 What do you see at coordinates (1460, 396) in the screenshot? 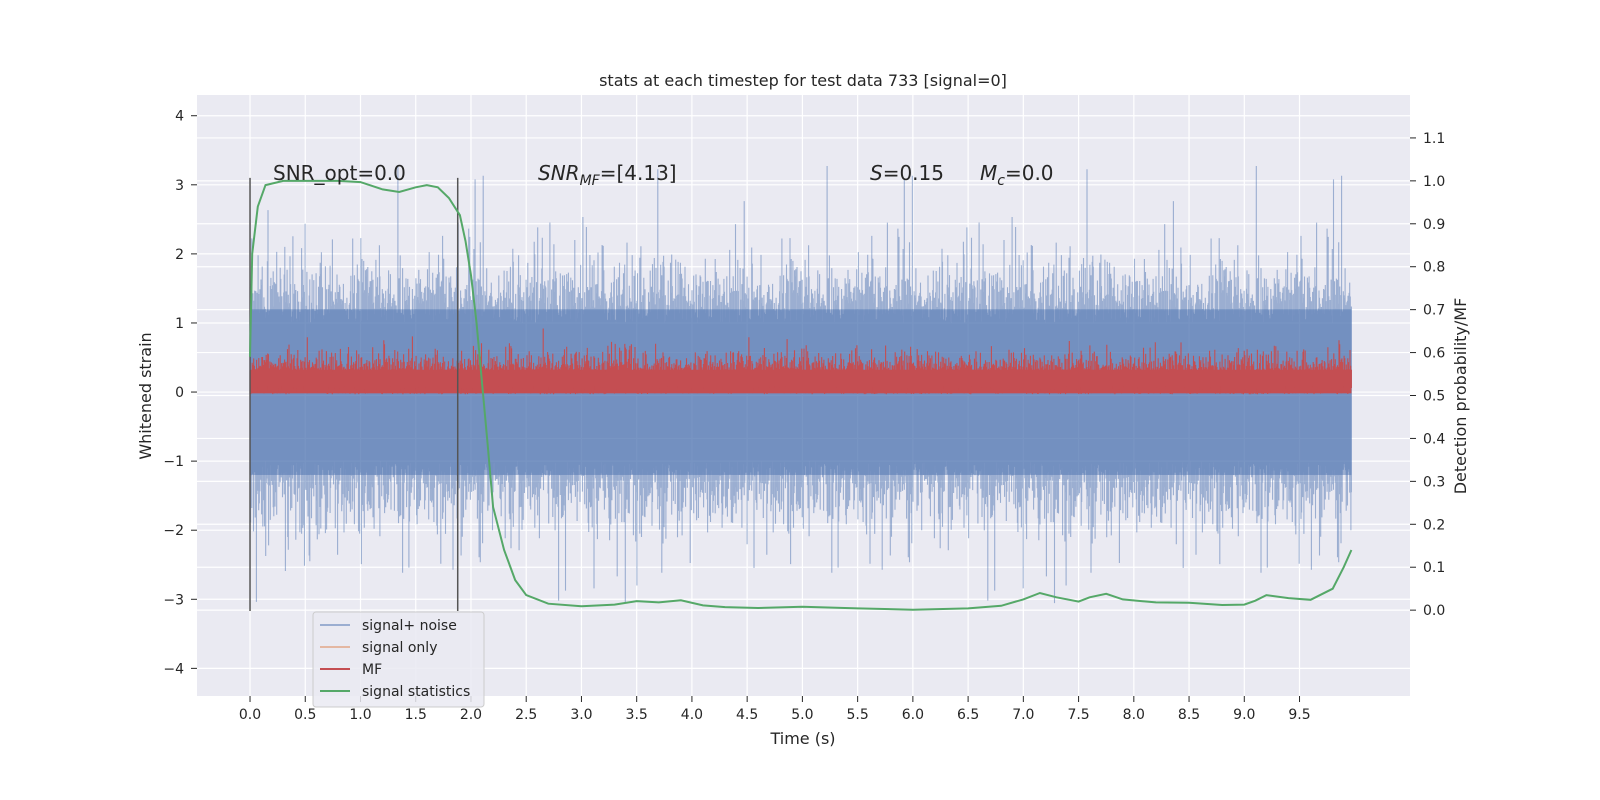
I see `y-right-axis-label: Detection probability/MF` at bounding box center [1460, 396].